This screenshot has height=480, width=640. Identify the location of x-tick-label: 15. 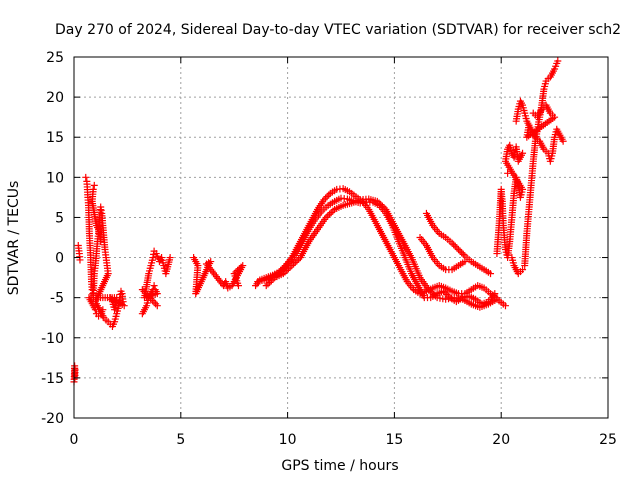
(394, 440).